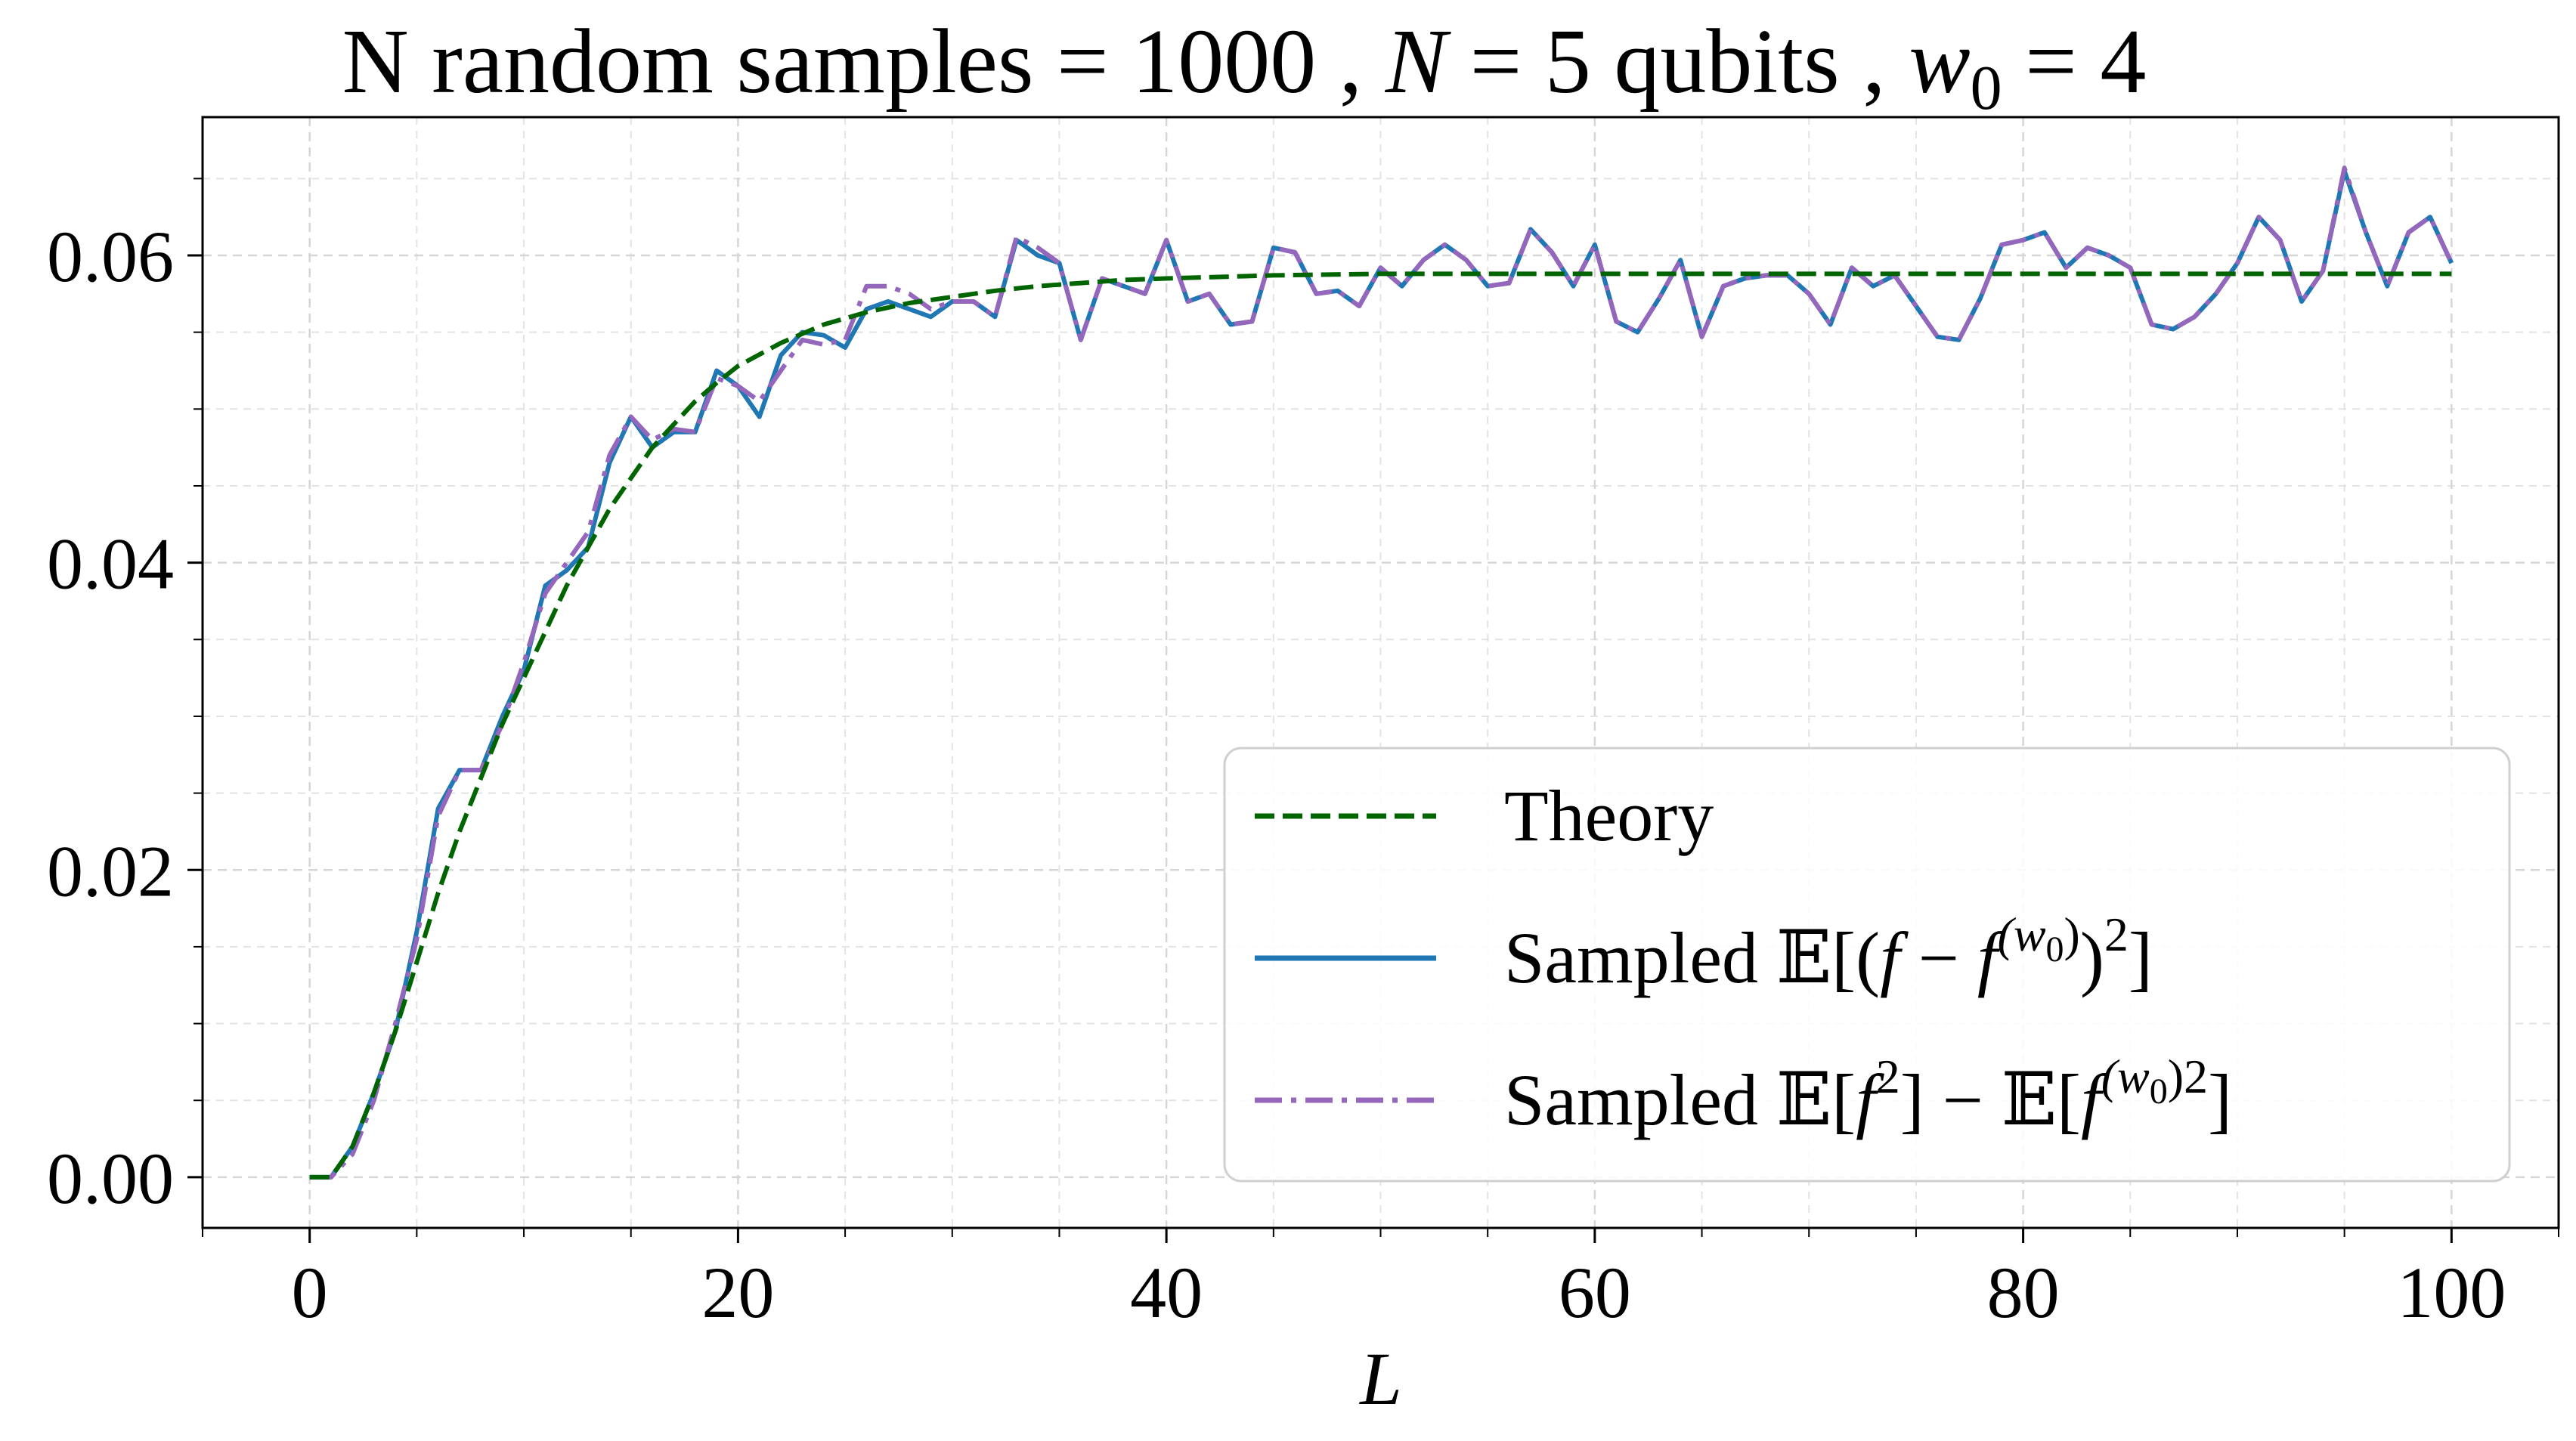 This screenshot has width=2576, height=1441. What do you see at coordinates (110, 564) in the screenshot?
I see `y-tick-label: 0.04` at bounding box center [110, 564].